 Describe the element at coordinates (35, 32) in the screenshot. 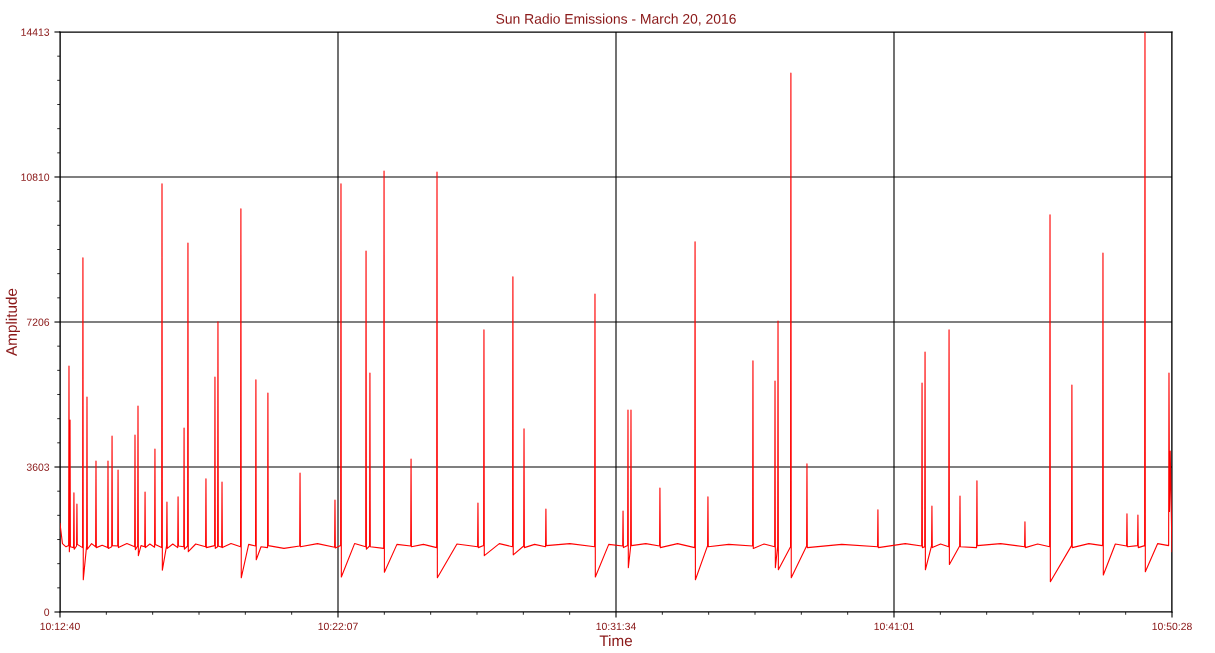

I see `y-tick-label: 14413` at that location.